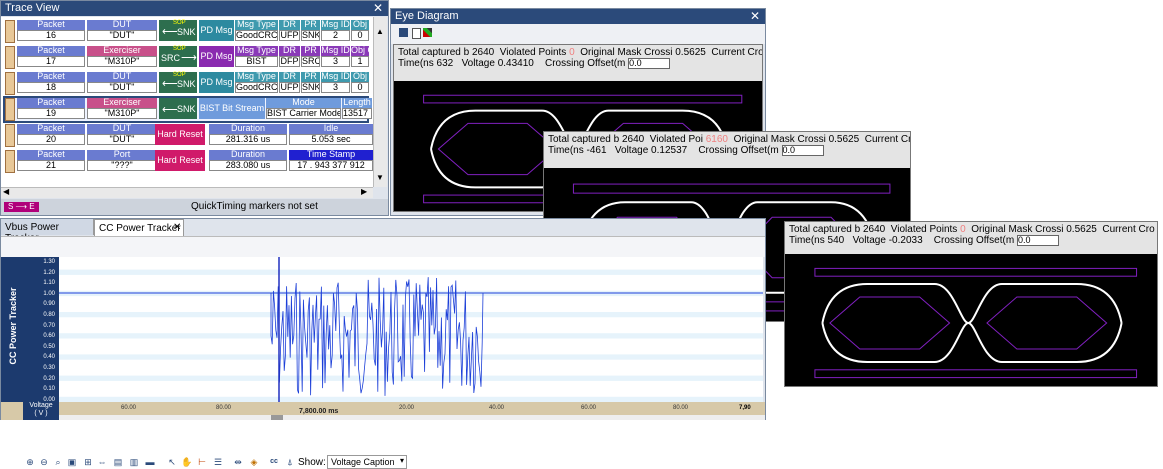 The height and width of the screenshot is (469, 1163). What do you see at coordinates (789, 150) in the screenshot?
I see `offset-value: 0.0` at bounding box center [789, 150].